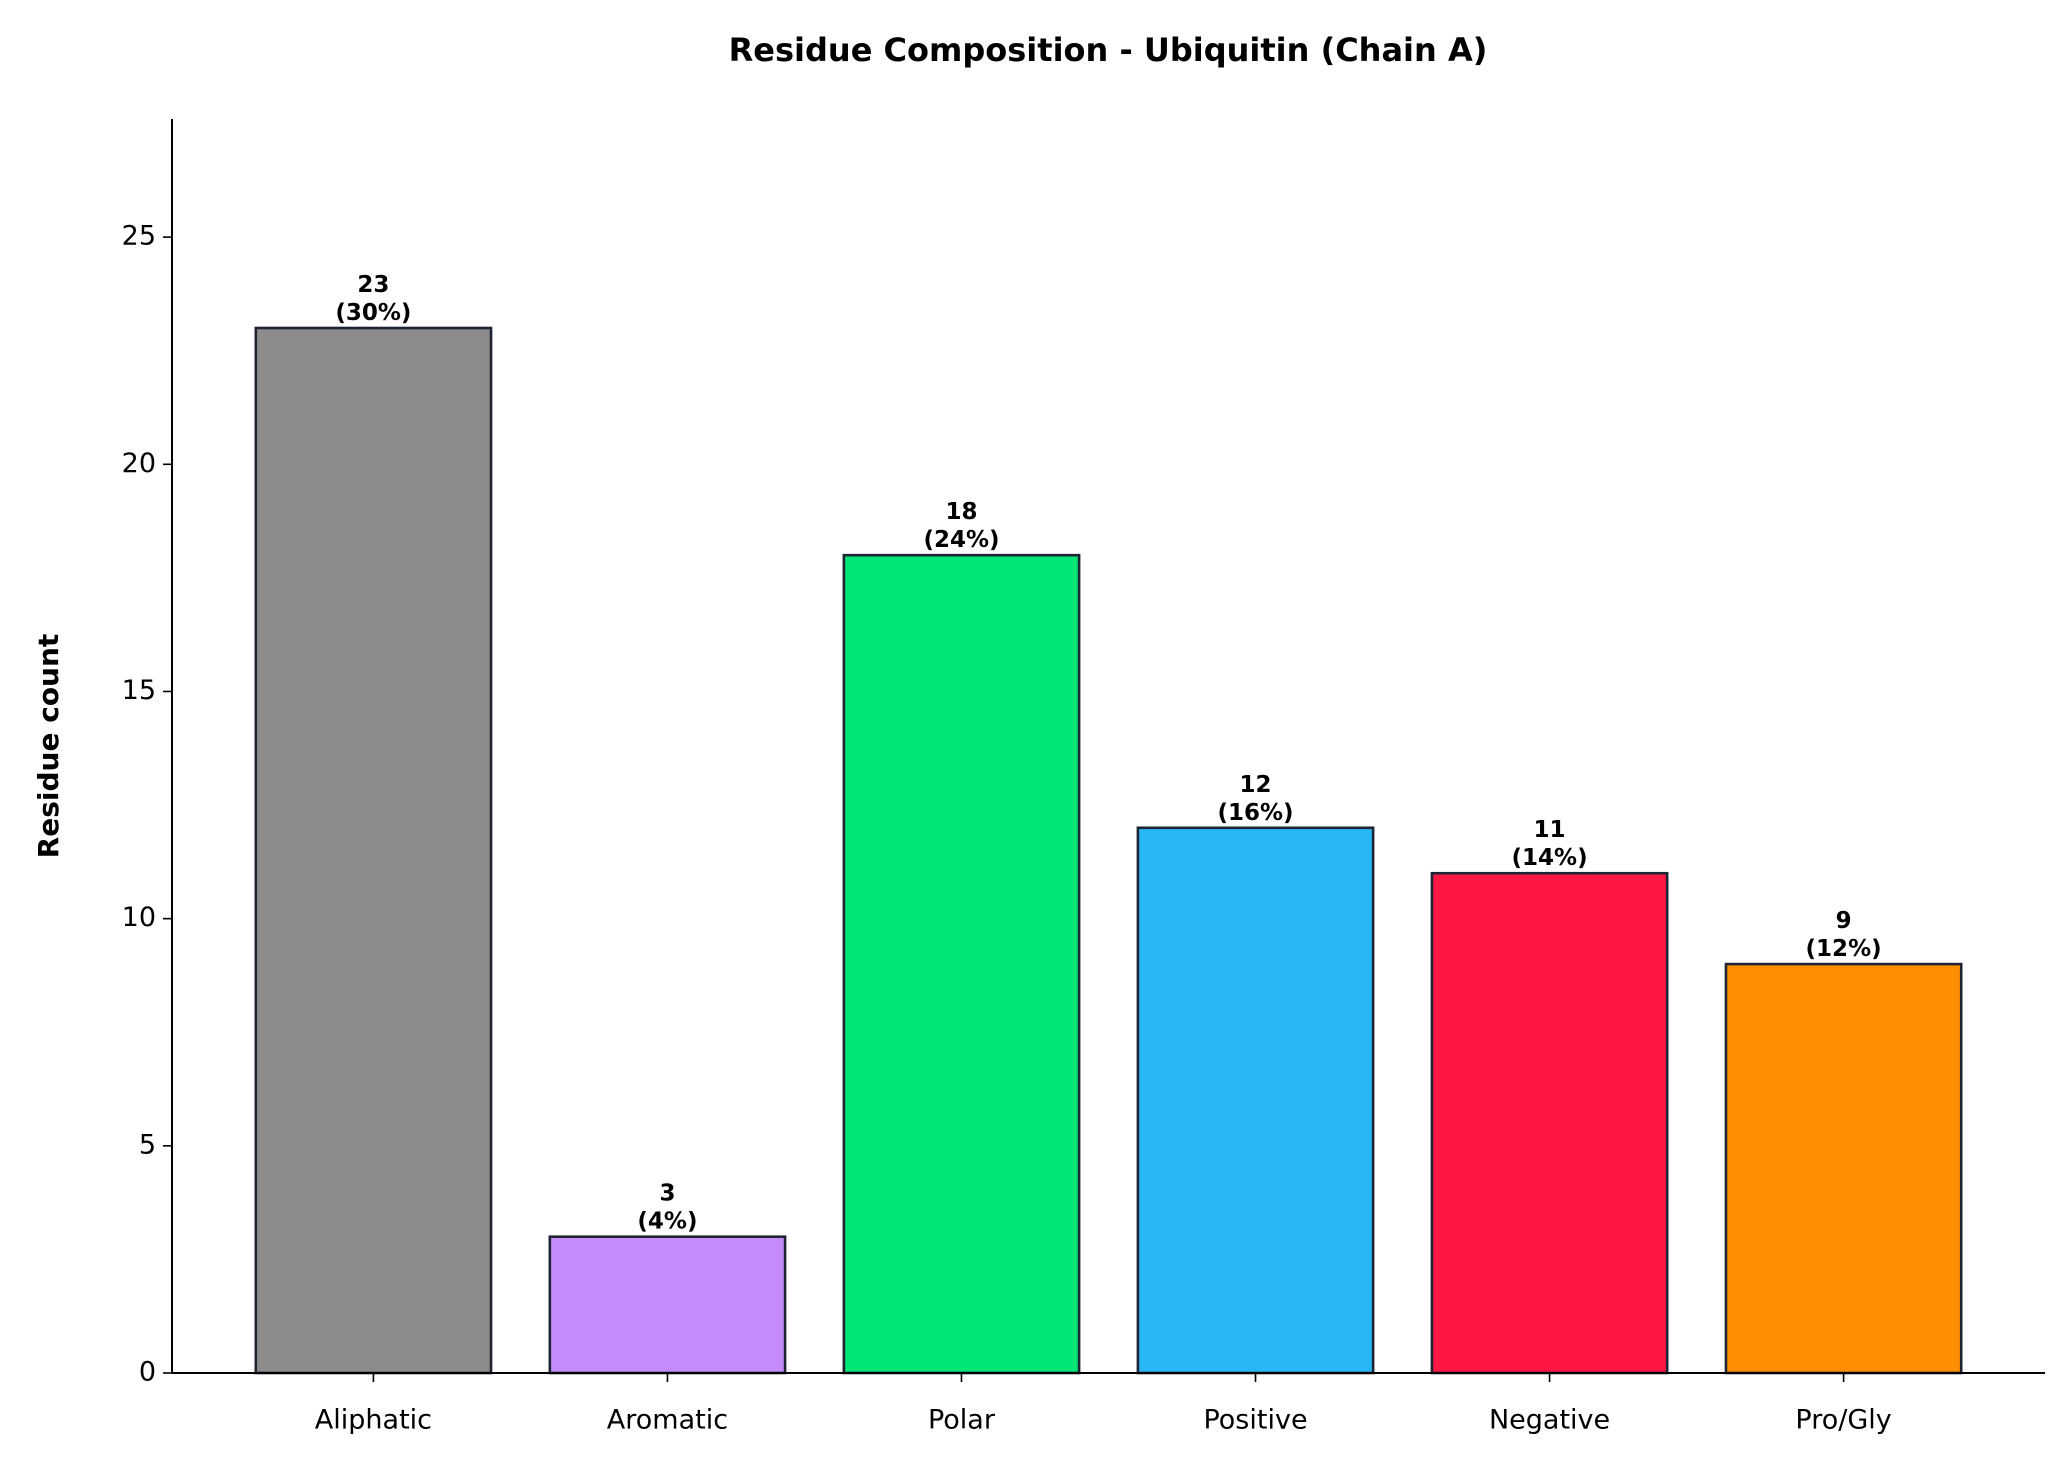 This screenshot has height=1470, width=2070. What do you see at coordinates (139, 917) in the screenshot?
I see `y-tick-label: 10` at bounding box center [139, 917].